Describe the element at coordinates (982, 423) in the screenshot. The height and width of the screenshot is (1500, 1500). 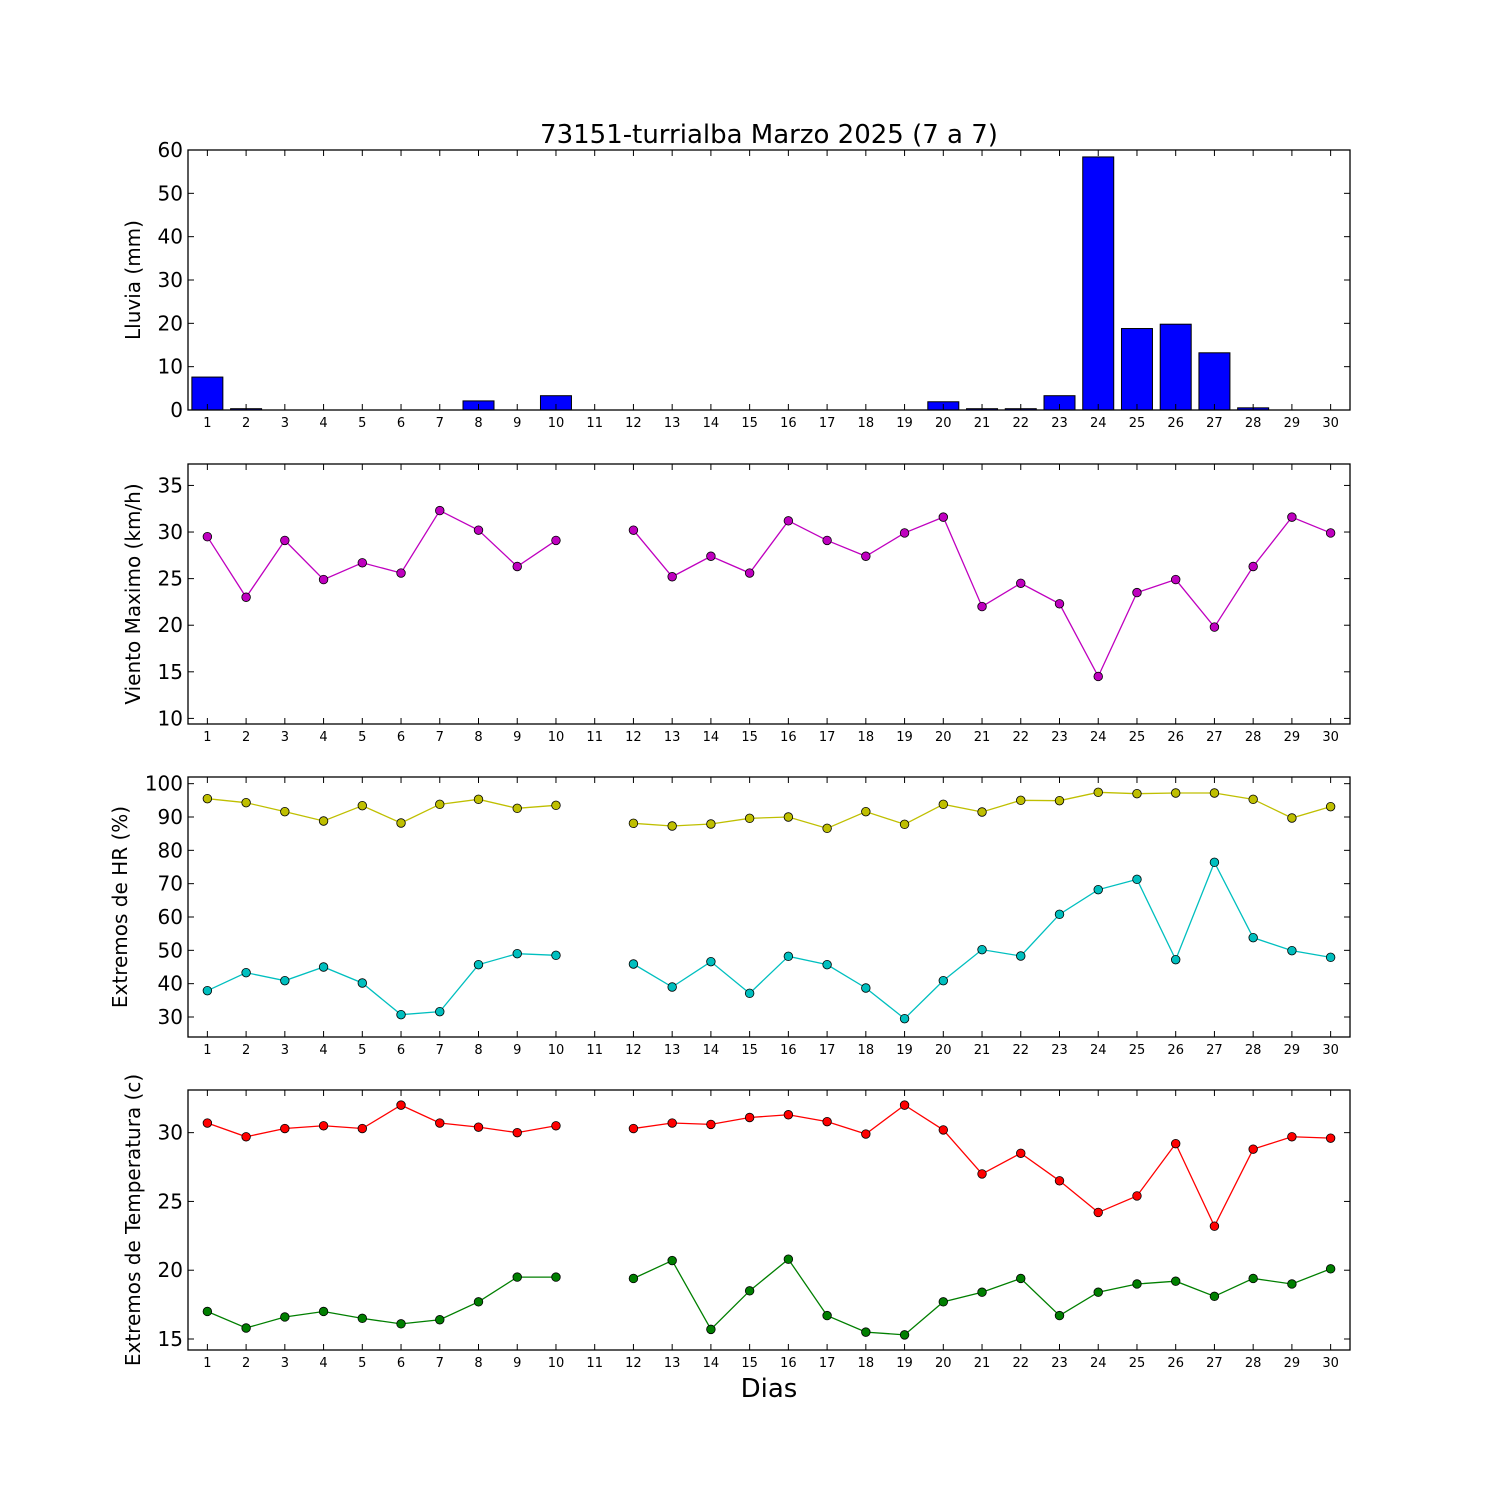
I see `x-tick-label: 21` at that location.